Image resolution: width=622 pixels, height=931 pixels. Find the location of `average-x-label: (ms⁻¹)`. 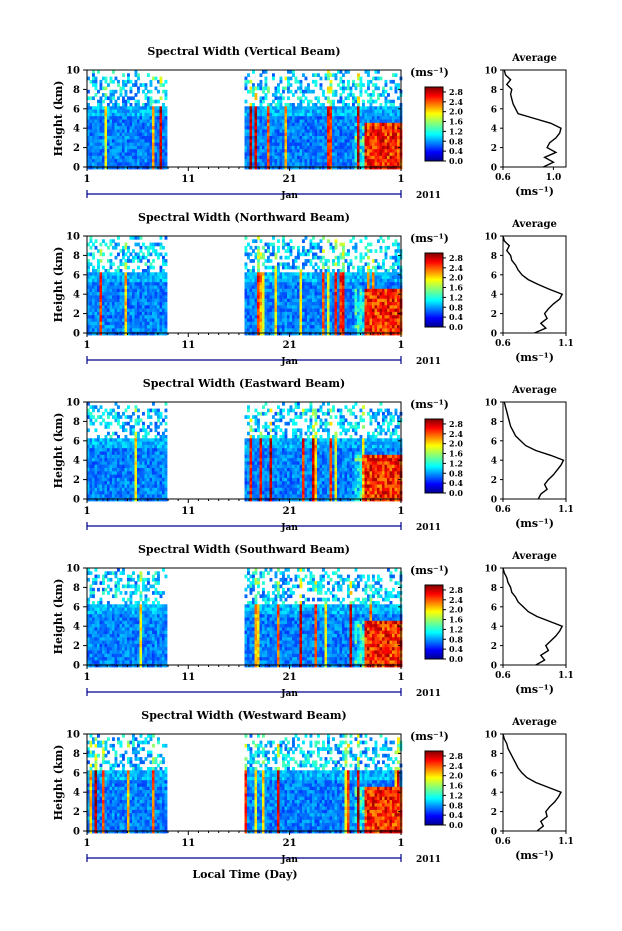

average-x-label: (ms⁻¹) is located at coordinates (534, 191).